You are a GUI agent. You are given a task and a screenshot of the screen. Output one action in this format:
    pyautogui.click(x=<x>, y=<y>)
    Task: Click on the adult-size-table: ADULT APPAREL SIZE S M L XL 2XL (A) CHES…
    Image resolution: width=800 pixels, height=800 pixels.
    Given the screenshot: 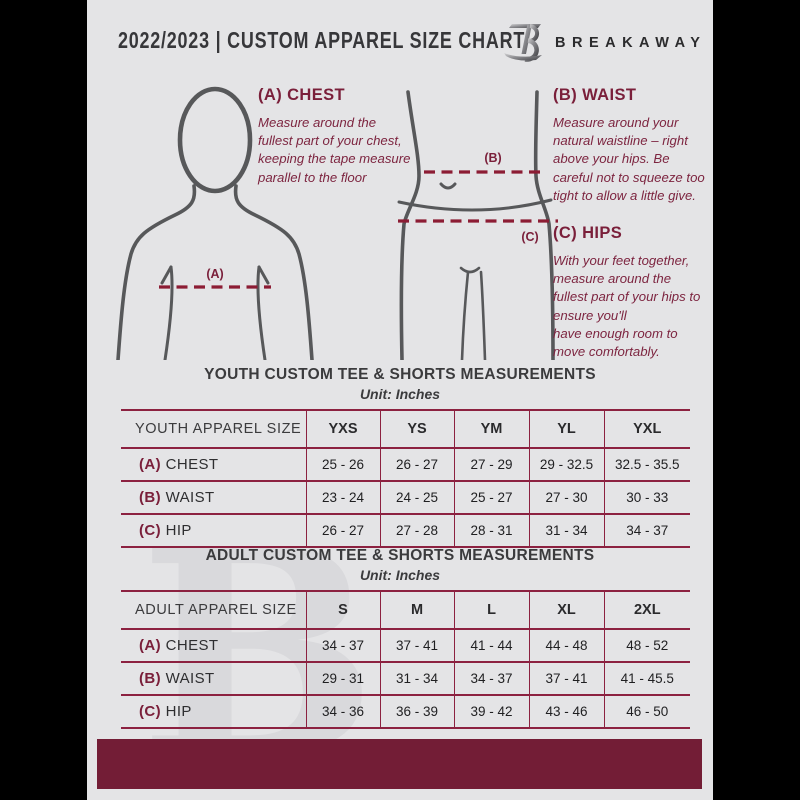 What is the action you would take?
    pyautogui.click(x=405, y=659)
    